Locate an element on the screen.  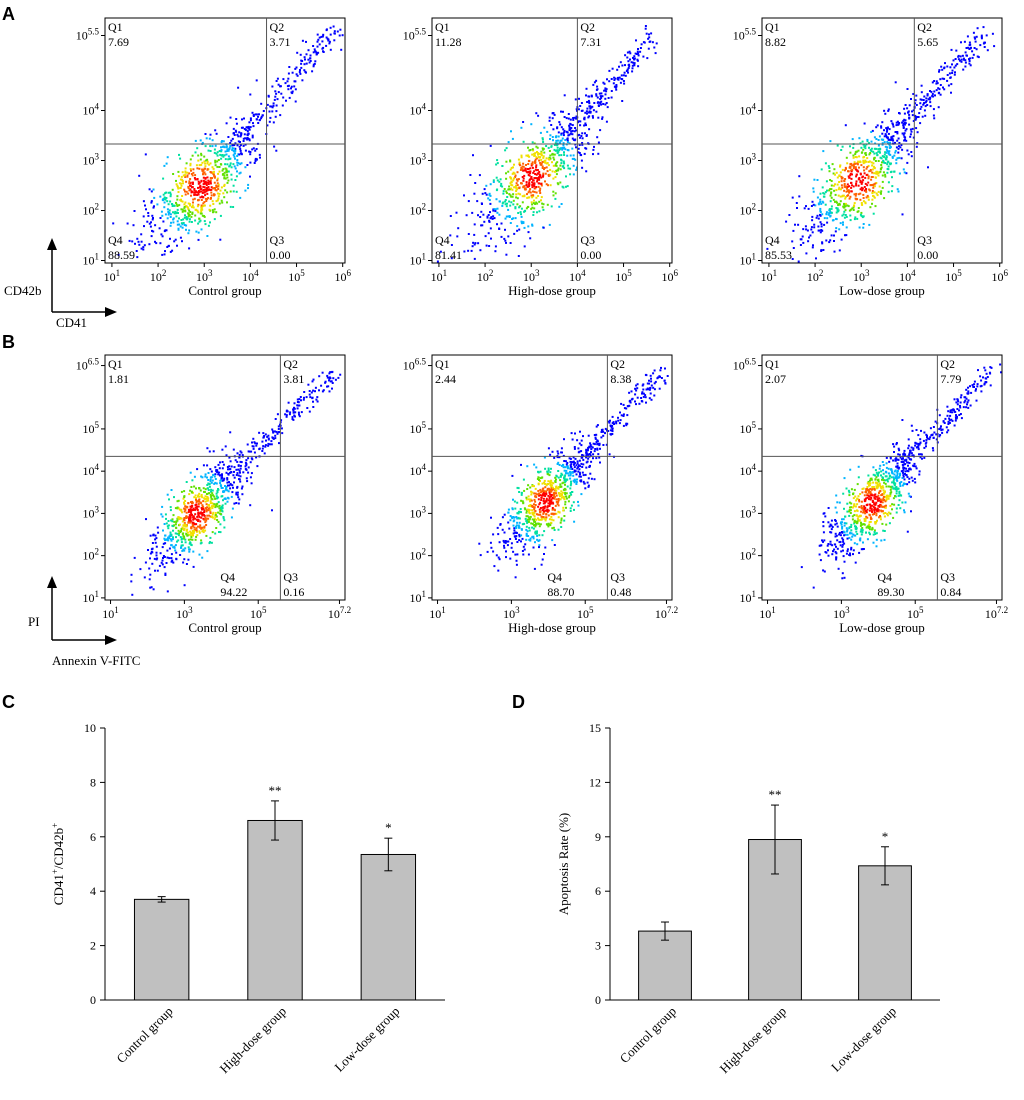
q2-label: Q2 is located at coordinates (617, 364).